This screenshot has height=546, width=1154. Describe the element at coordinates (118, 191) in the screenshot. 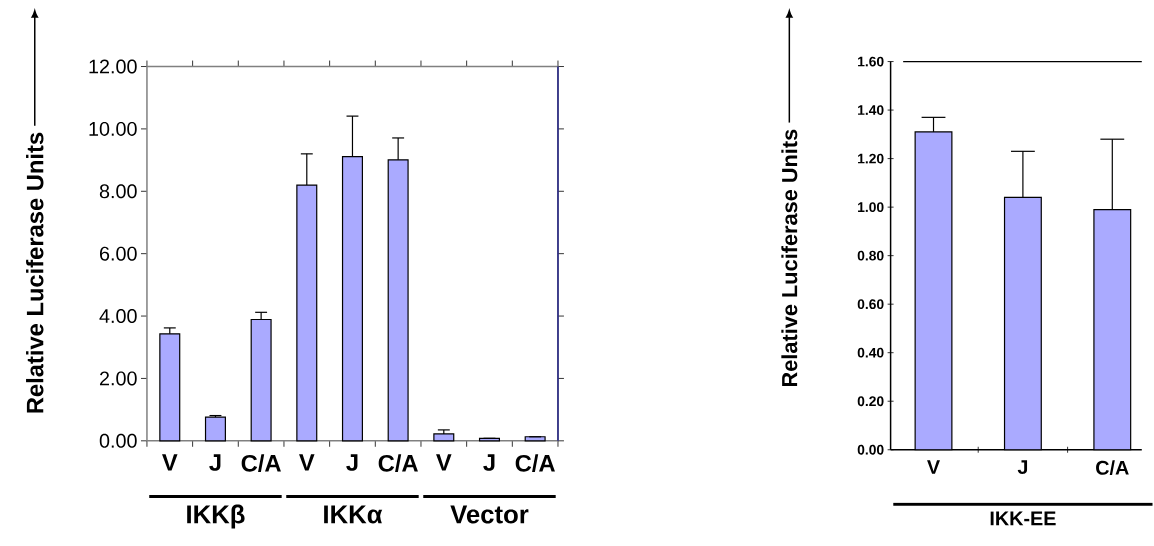

I see `y-tick-label: 8.00` at that location.